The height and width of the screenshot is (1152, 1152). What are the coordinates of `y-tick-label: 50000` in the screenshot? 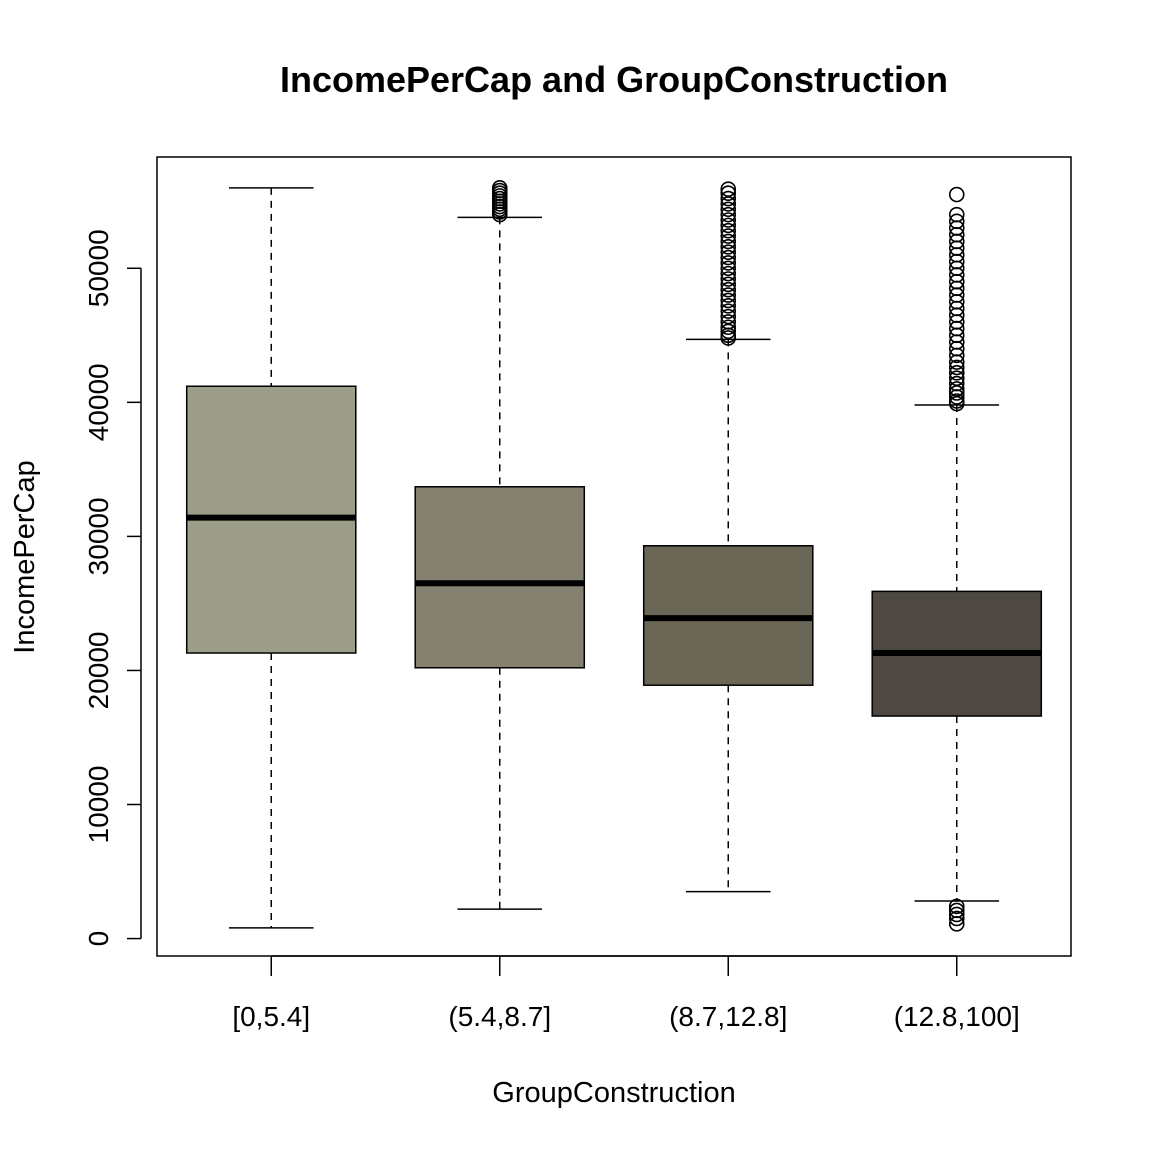 It's located at (98, 268).